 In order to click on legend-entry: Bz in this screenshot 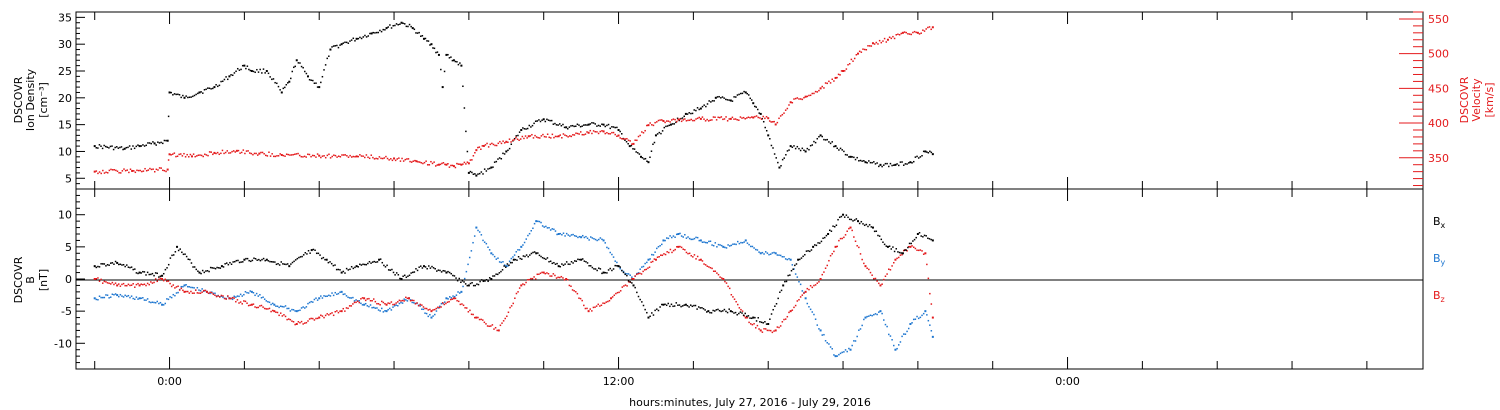, I will do `click(1439, 296)`.